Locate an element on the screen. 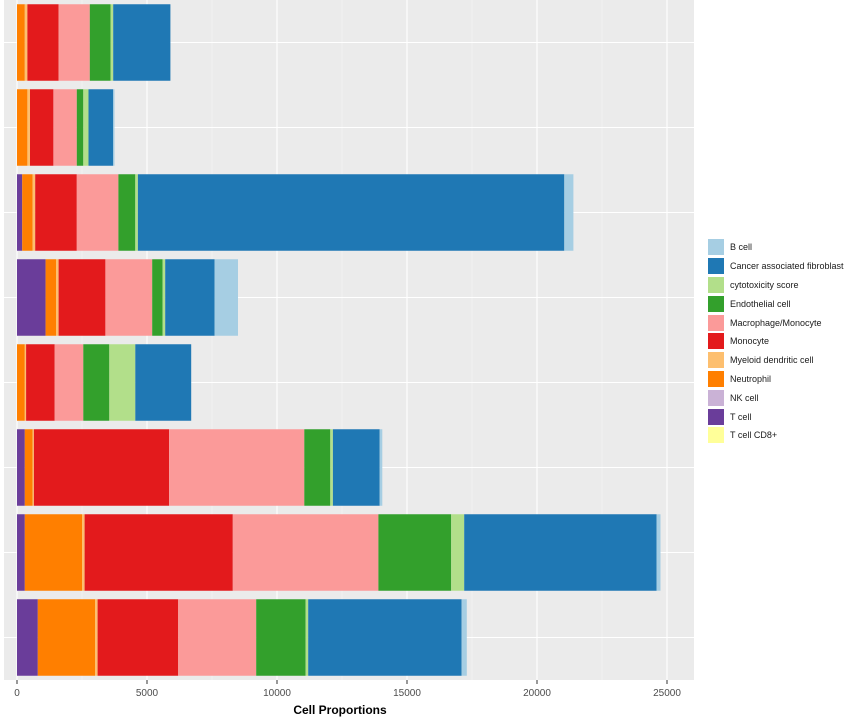 The width and height of the screenshot is (844, 718). x-tick-label: 5000 is located at coordinates (147, 693).